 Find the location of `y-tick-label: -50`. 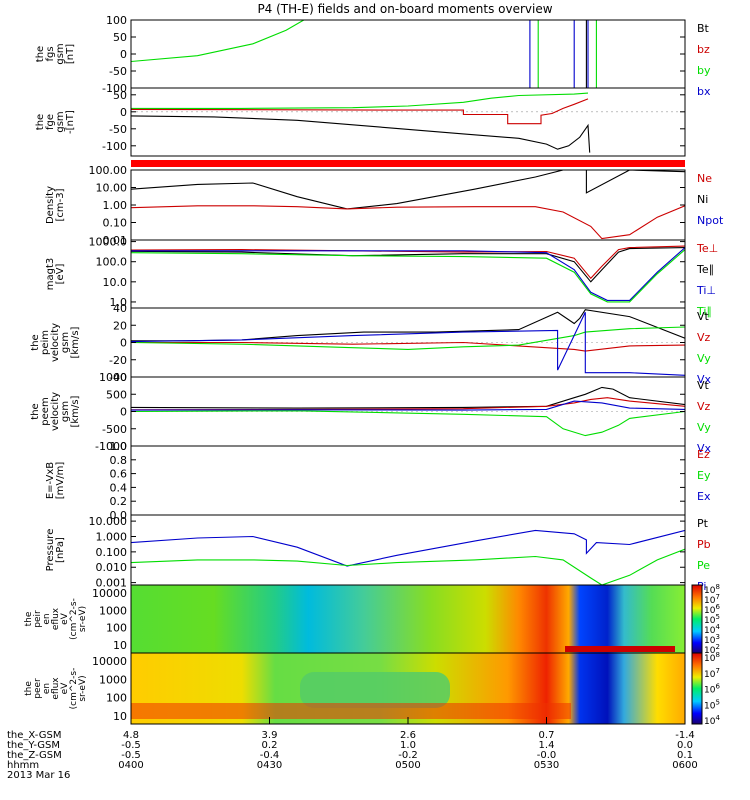

y-tick-label: -50 is located at coordinates (118, 71).